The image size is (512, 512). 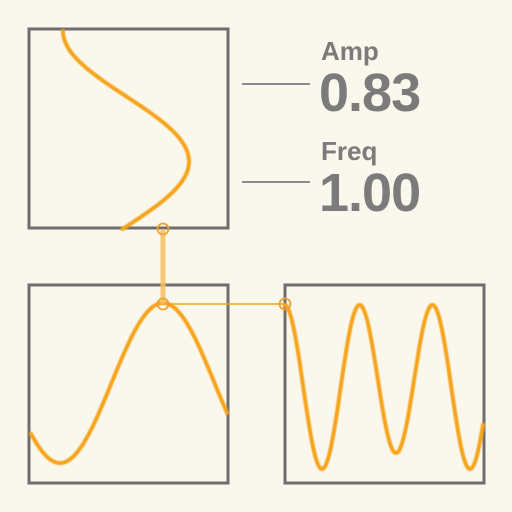 What do you see at coordinates (163, 304) in the screenshot?
I see `wave-peak-marker` at bounding box center [163, 304].